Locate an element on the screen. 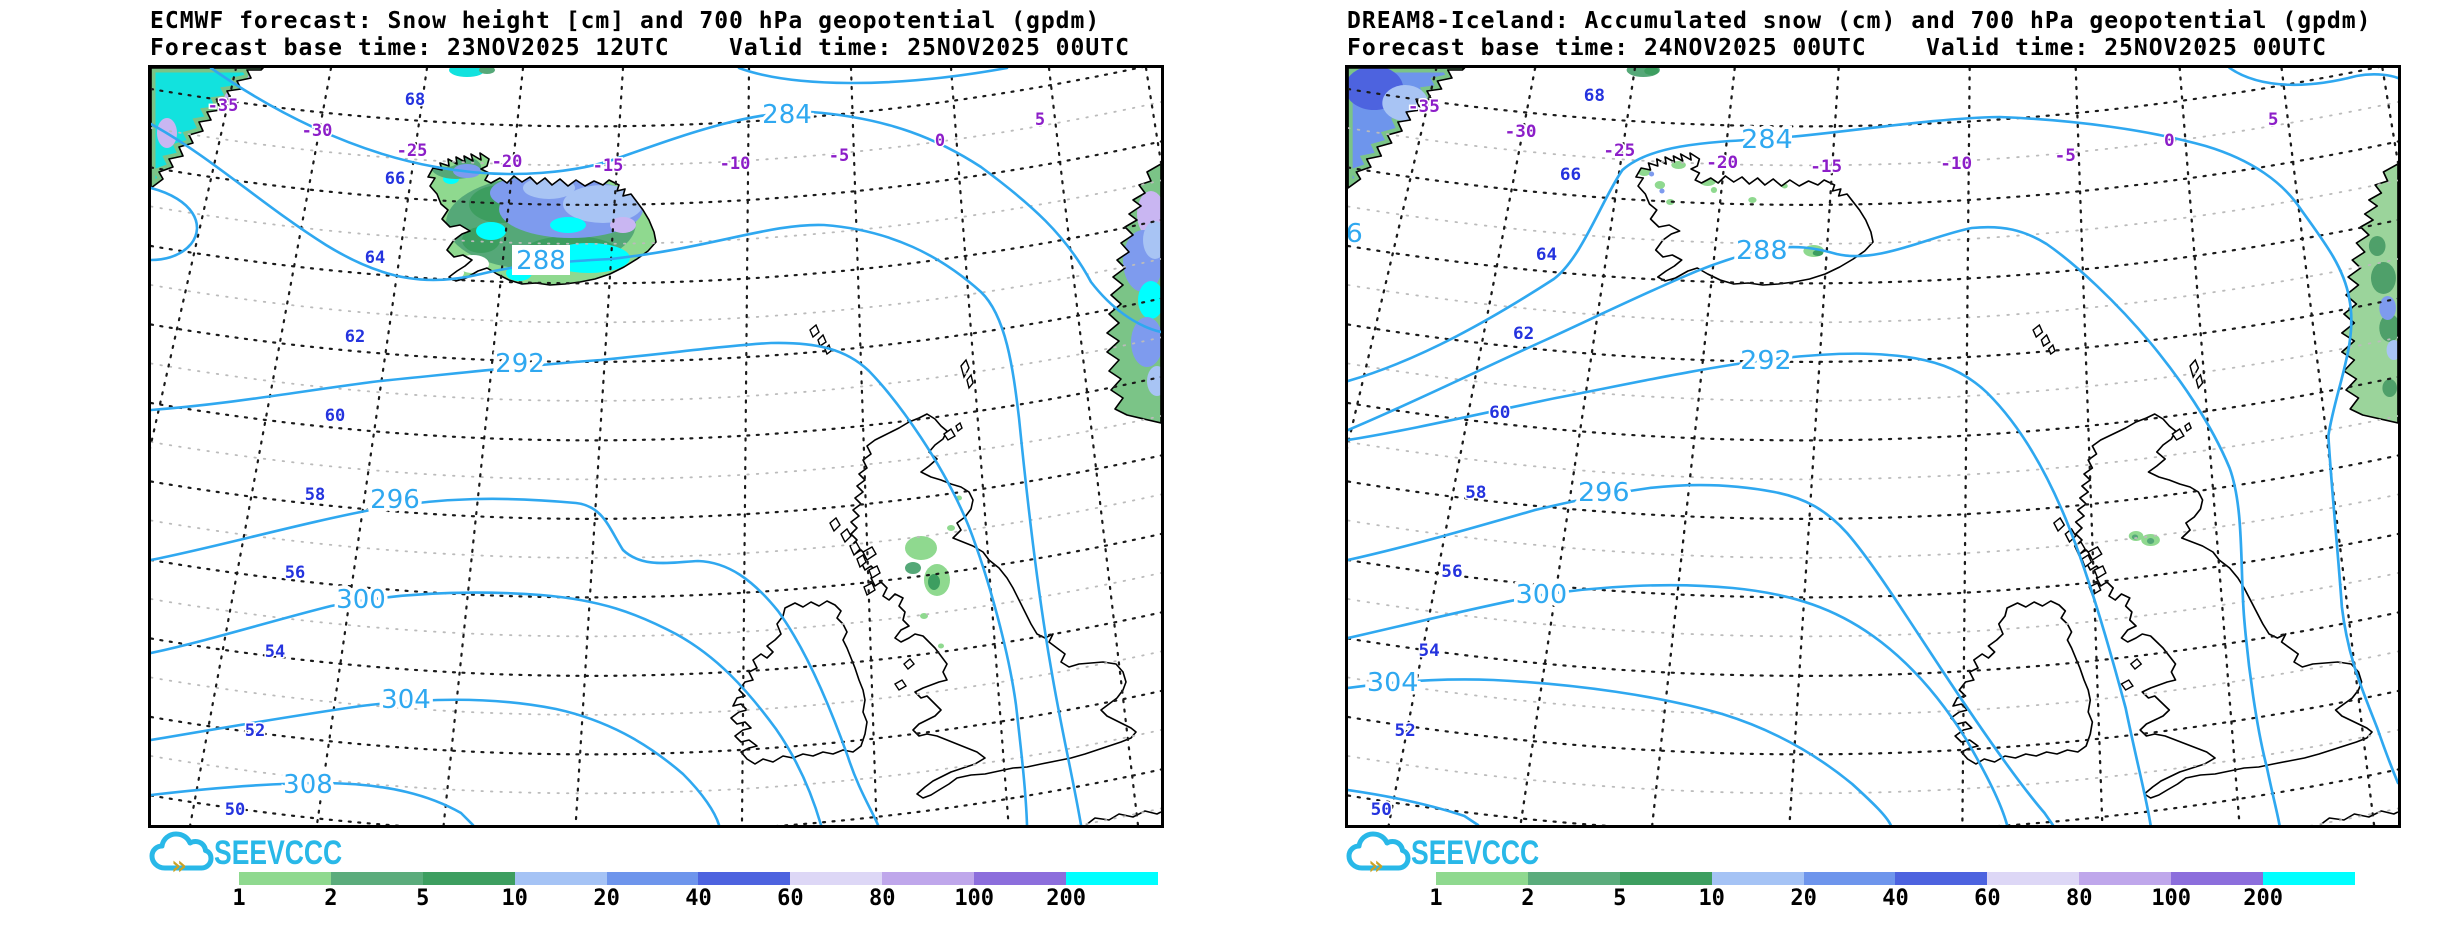  contour-label: 6 is located at coordinates (1354, 233).